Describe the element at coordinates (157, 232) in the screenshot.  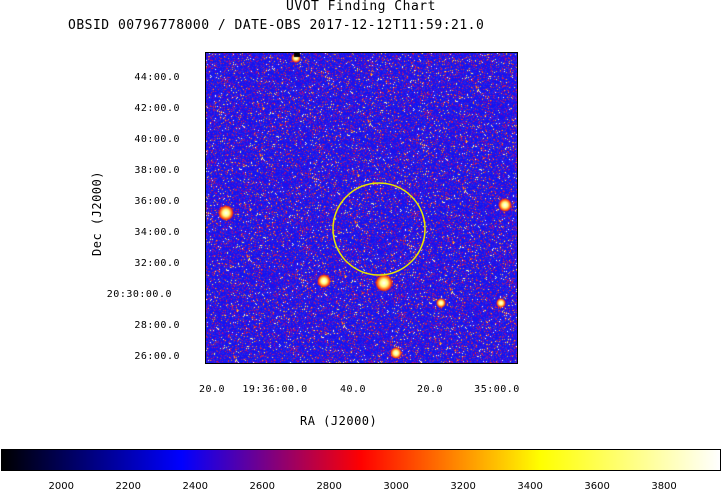
I see `y-tick-label: 34:00.0` at that location.